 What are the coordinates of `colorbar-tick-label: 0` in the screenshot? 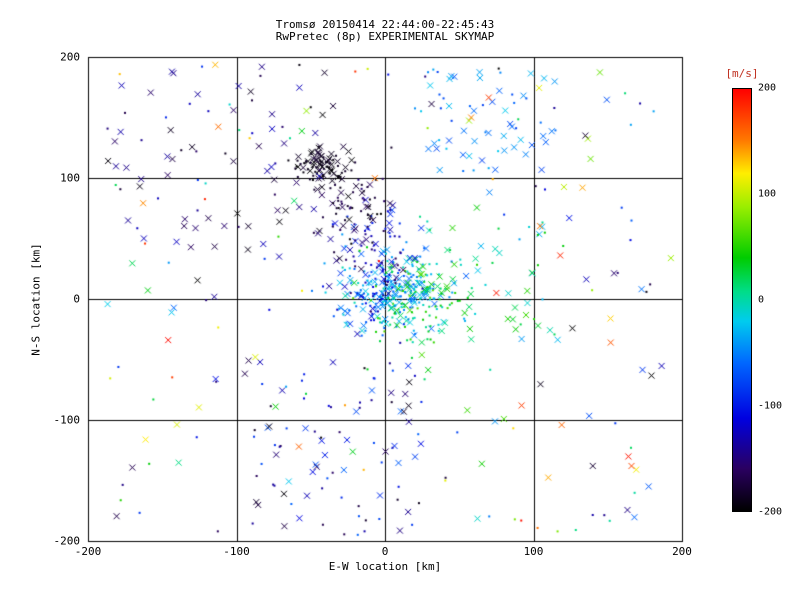 It's located at (761, 300).